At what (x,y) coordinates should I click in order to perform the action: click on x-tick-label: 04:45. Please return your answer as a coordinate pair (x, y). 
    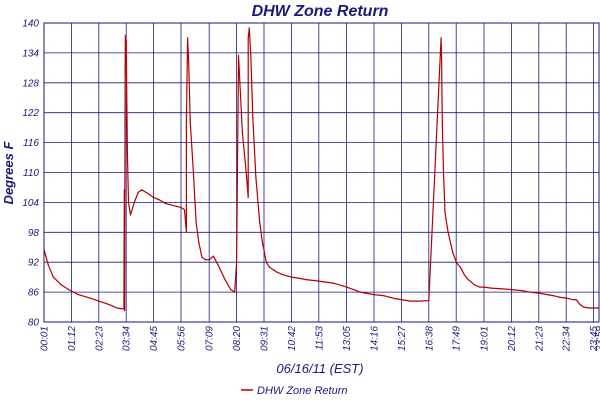
    Looking at the image, I should click on (154, 338).